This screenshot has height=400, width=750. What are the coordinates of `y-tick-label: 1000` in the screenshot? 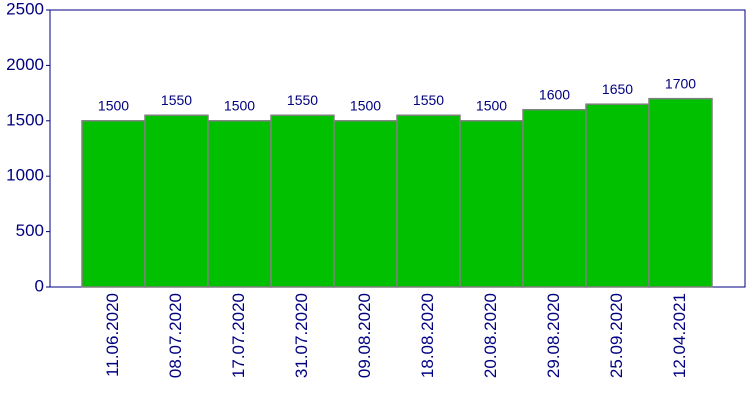 It's located at (25, 175).